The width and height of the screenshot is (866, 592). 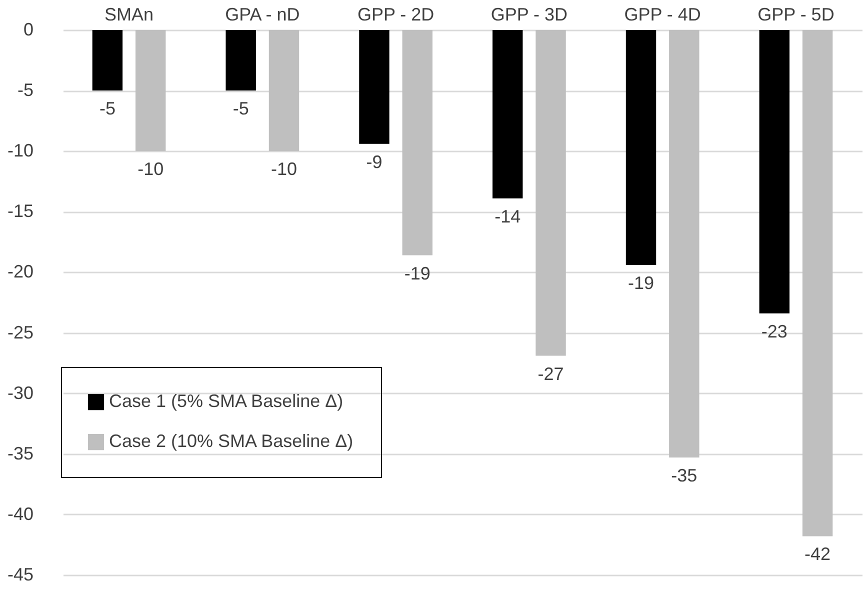 What do you see at coordinates (395, 14) in the screenshot?
I see `x-tick-label: GPP - 2D` at bounding box center [395, 14].